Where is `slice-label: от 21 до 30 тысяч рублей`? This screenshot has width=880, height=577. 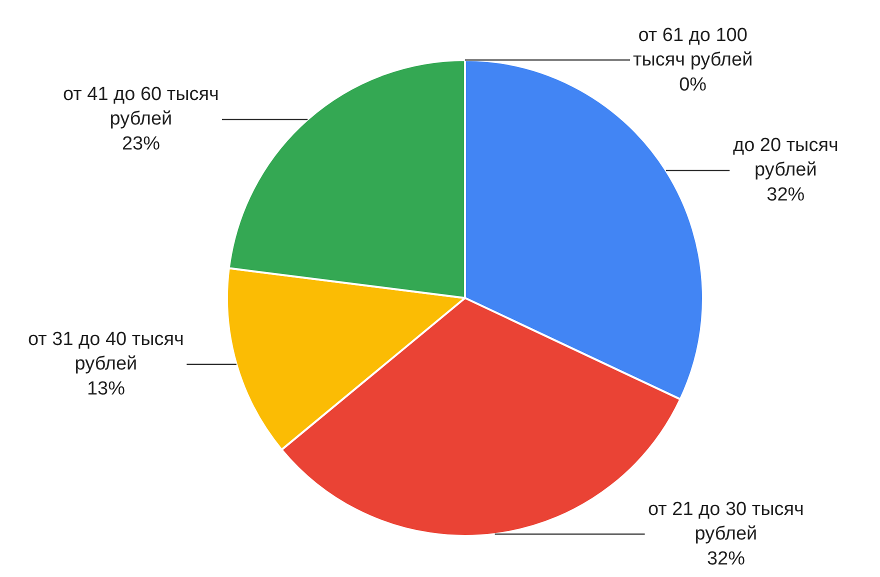 slice-label: от 21 до 30 тысяч рублей is located at coordinates (726, 522).